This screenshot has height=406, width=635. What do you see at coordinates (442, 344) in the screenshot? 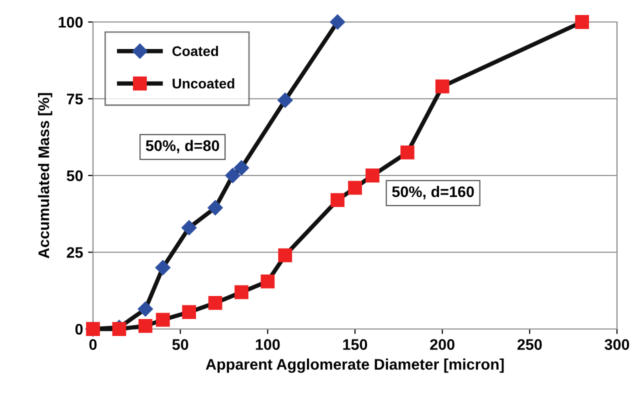
I see `x-tick-label: 200` at bounding box center [442, 344].